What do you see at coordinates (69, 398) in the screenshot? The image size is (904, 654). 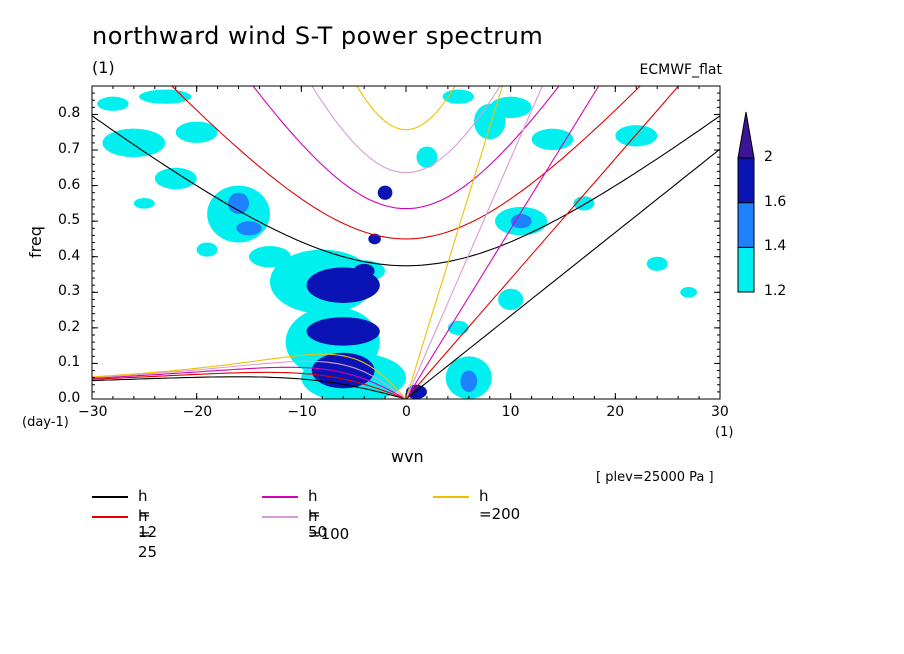 I see `y-tick-label: 0.0` at bounding box center [69, 398].